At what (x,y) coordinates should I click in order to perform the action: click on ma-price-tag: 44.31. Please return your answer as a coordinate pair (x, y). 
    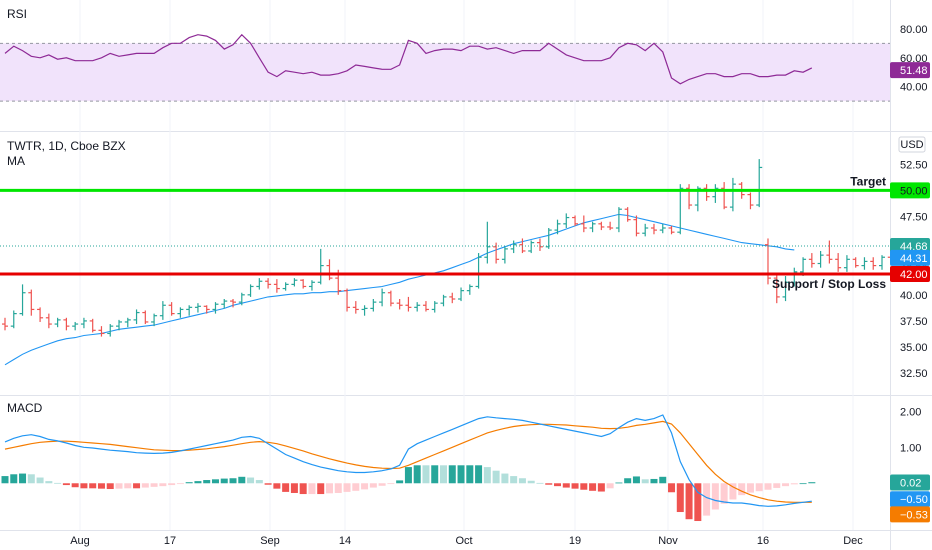
    Looking at the image, I should click on (910, 257).